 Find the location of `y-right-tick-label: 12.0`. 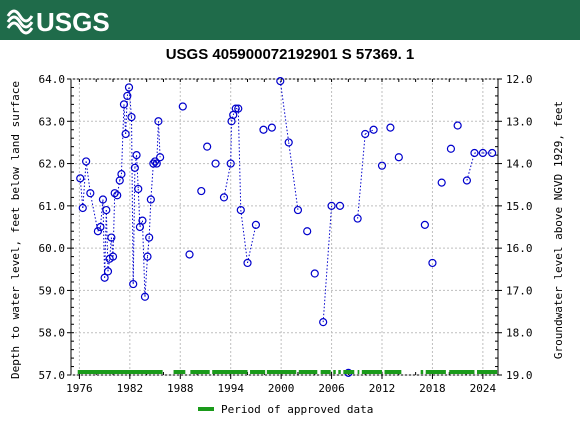

y-right-tick-label: 12.0 is located at coordinates (519, 79).